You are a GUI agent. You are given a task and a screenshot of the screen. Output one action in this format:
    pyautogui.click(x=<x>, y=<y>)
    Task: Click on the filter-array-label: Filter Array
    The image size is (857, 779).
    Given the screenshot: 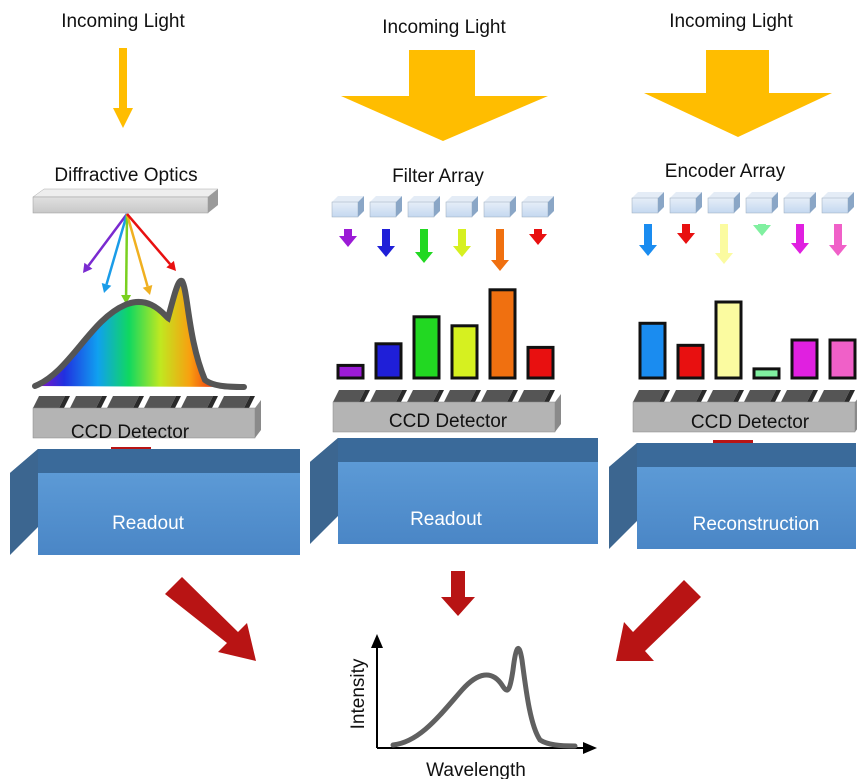 What is the action you would take?
    pyautogui.click(x=438, y=176)
    